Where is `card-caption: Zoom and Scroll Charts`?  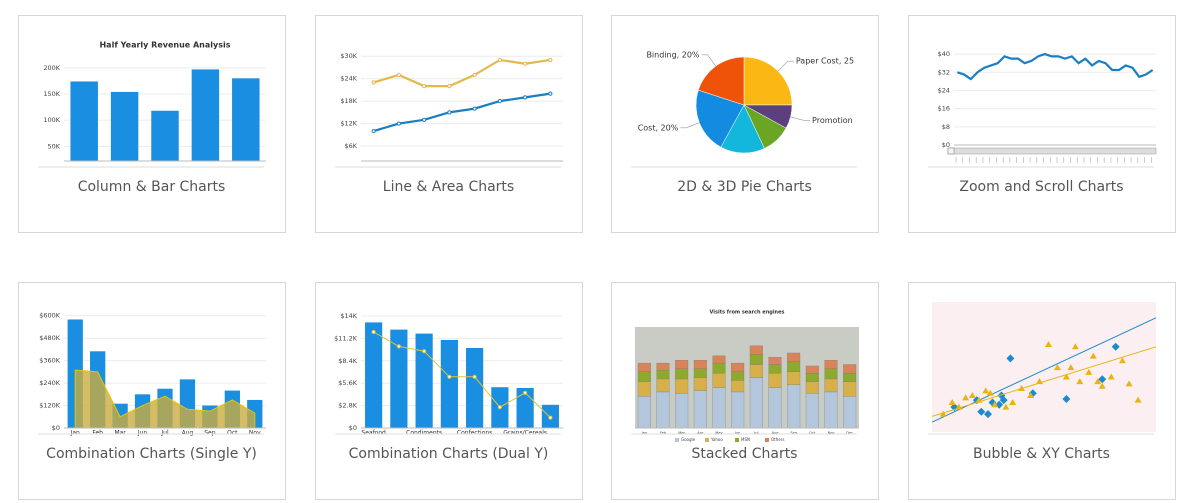
card-caption: Zoom and Scroll Charts is located at coordinates (1041, 187).